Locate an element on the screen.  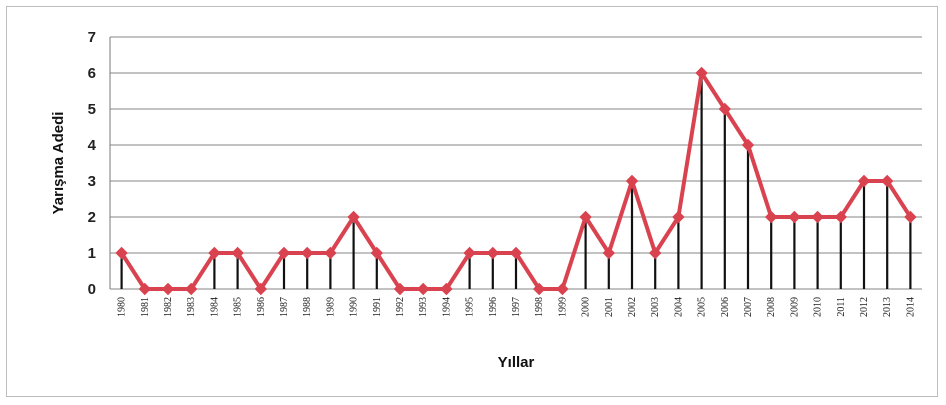
x-tick-label: 1997 is located at coordinates (516, 307).